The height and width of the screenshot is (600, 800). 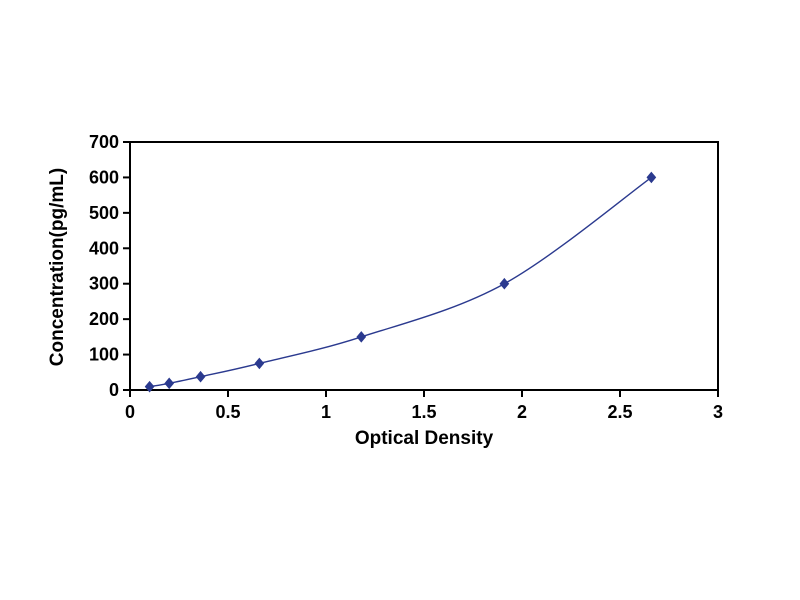 What do you see at coordinates (718, 412) in the screenshot?
I see `x-tick-label: 3` at bounding box center [718, 412].